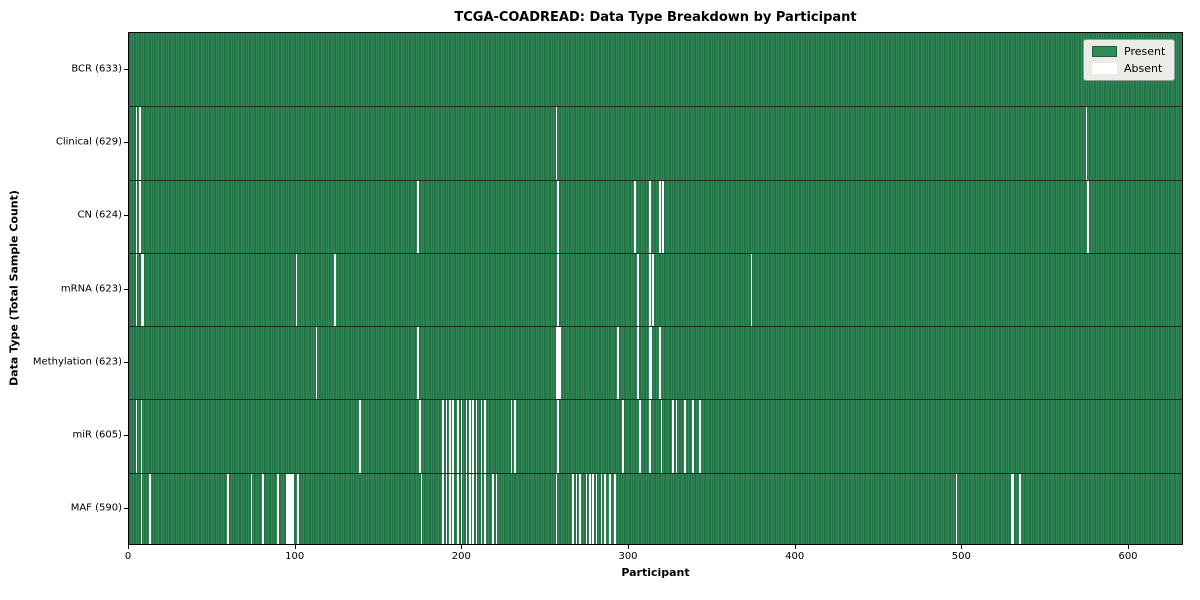  I want to click on row-band-mir, so click(655, 436).